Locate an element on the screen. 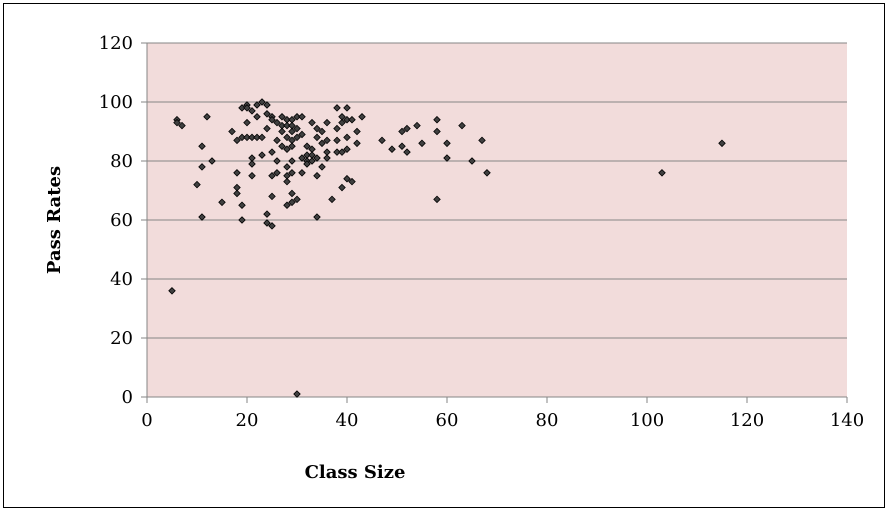 The image size is (890, 512). x-tick-label: 80 is located at coordinates (547, 420).